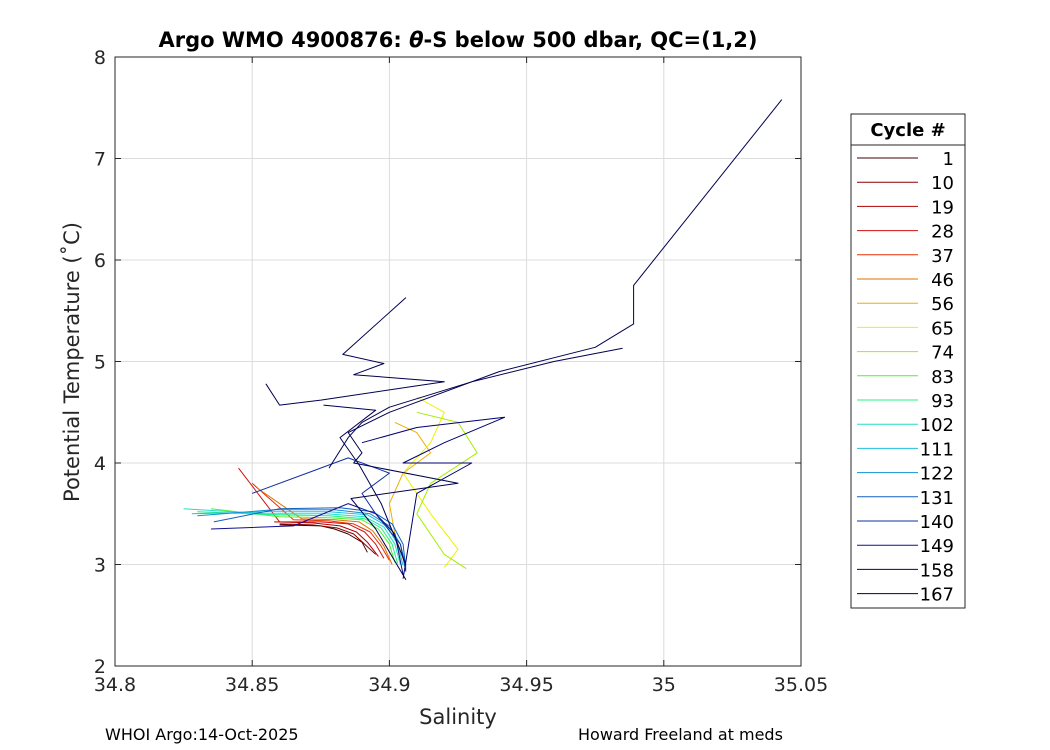 This screenshot has height=750, width=1050. Describe the element at coordinates (937, 498) in the screenshot. I see `legend-label: 131` at that location.